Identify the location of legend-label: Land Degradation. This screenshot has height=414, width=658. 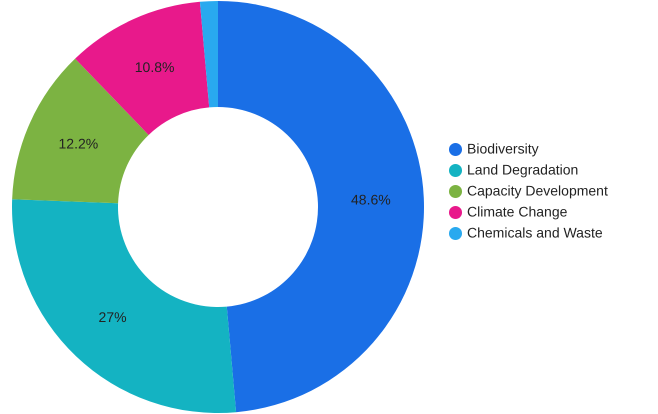
(522, 170).